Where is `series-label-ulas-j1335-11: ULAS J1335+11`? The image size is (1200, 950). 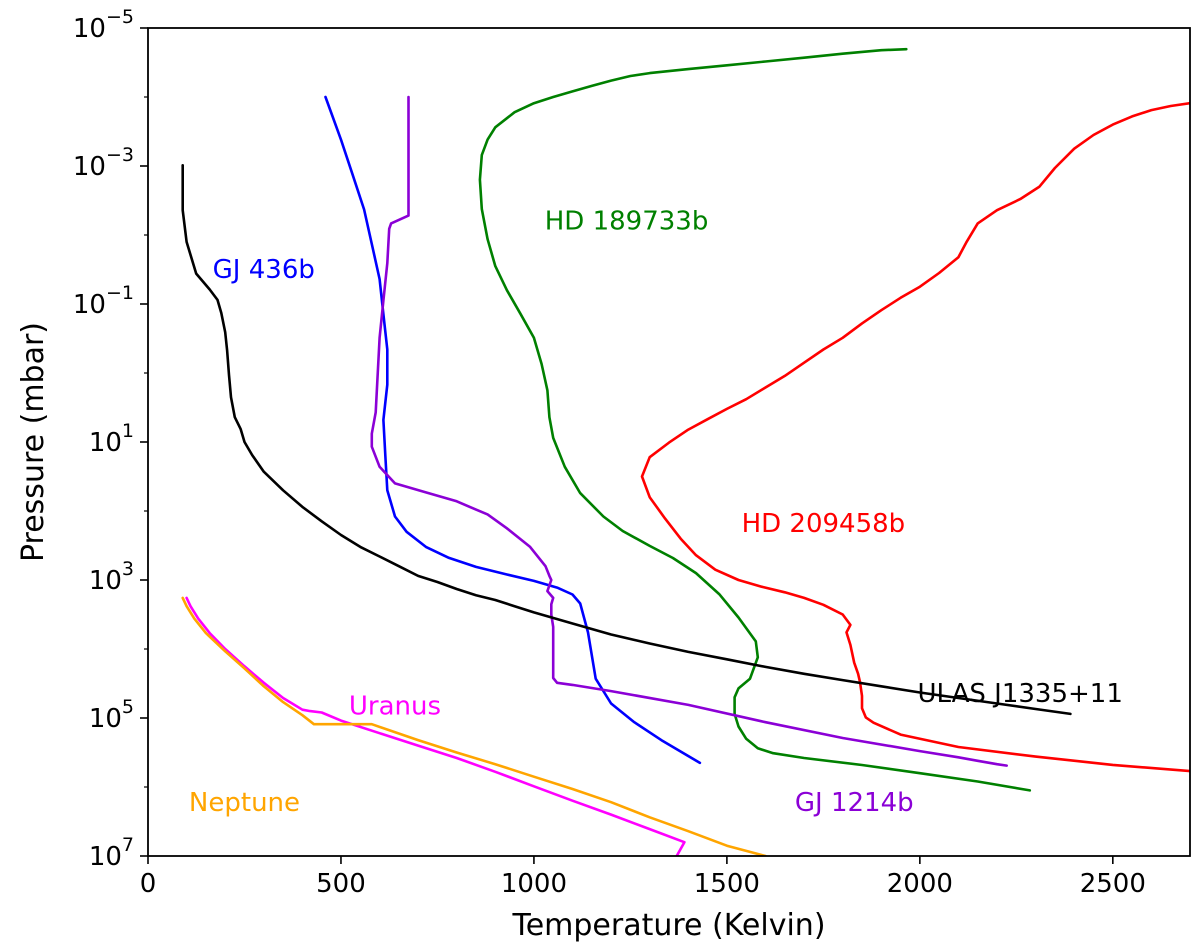 series-label-ulas-j1335-11: ULAS J1335+11 is located at coordinates (1020, 694).